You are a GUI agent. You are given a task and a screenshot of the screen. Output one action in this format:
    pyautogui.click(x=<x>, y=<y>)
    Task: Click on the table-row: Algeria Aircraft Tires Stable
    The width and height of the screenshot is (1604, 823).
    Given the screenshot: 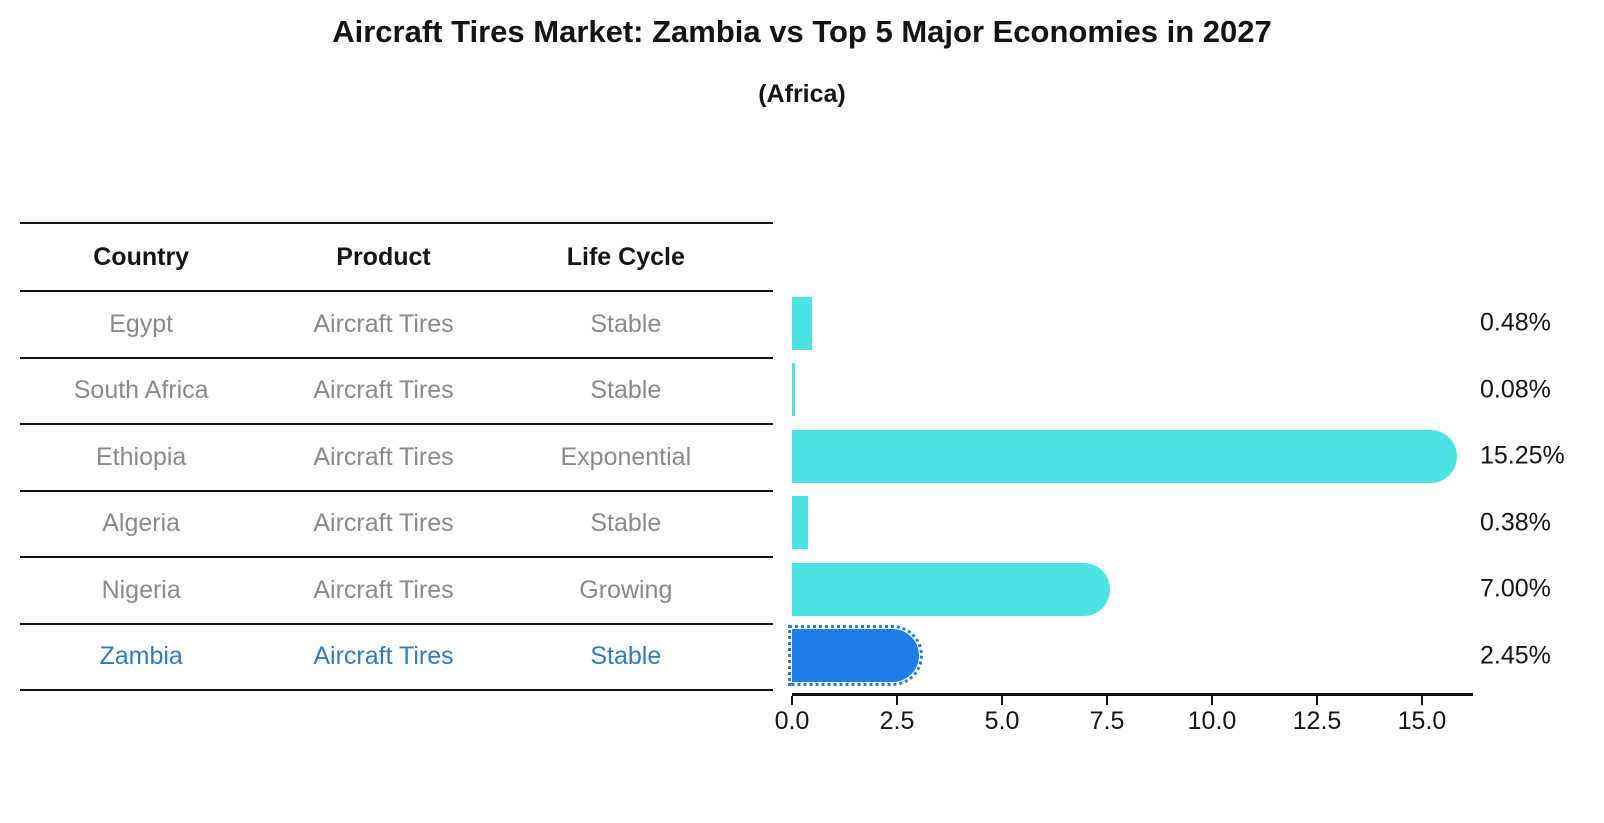 What is the action you would take?
    pyautogui.click(x=396, y=525)
    